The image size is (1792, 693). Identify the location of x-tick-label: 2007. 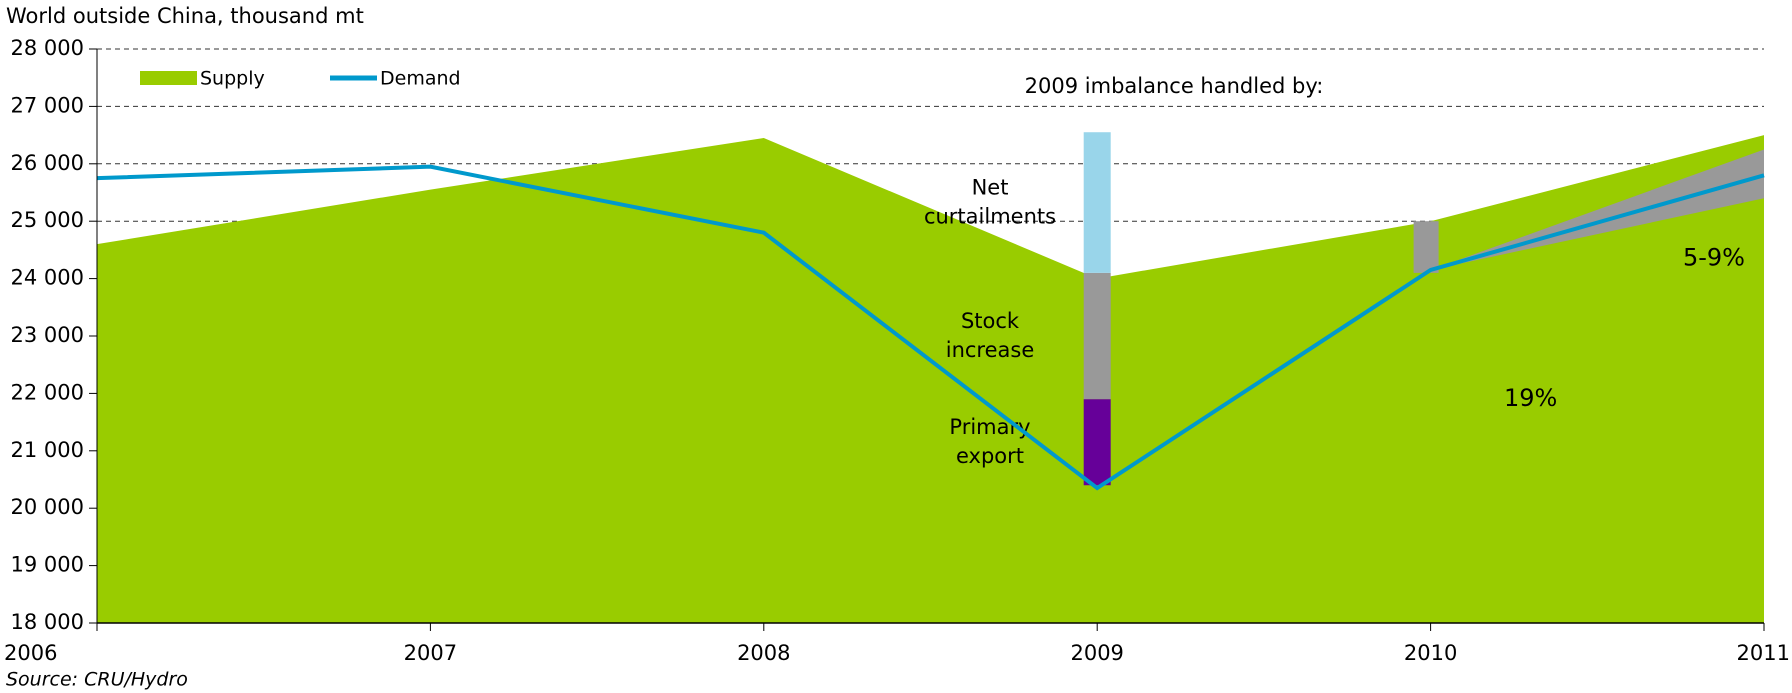
(430, 653).